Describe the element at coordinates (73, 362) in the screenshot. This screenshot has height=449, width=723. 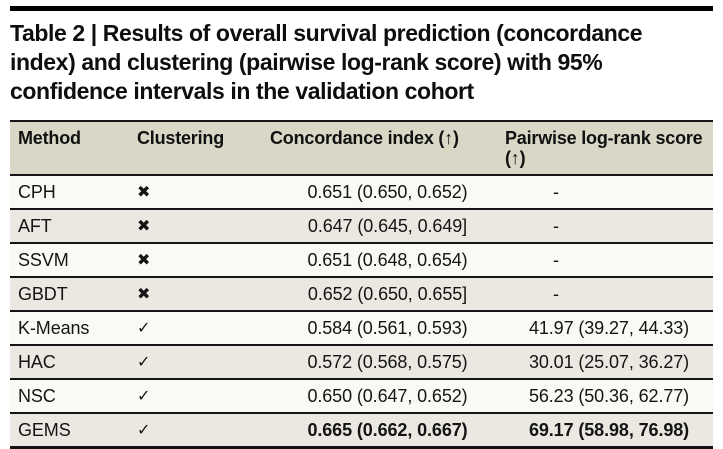
I see `method-label: HAC` at that location.